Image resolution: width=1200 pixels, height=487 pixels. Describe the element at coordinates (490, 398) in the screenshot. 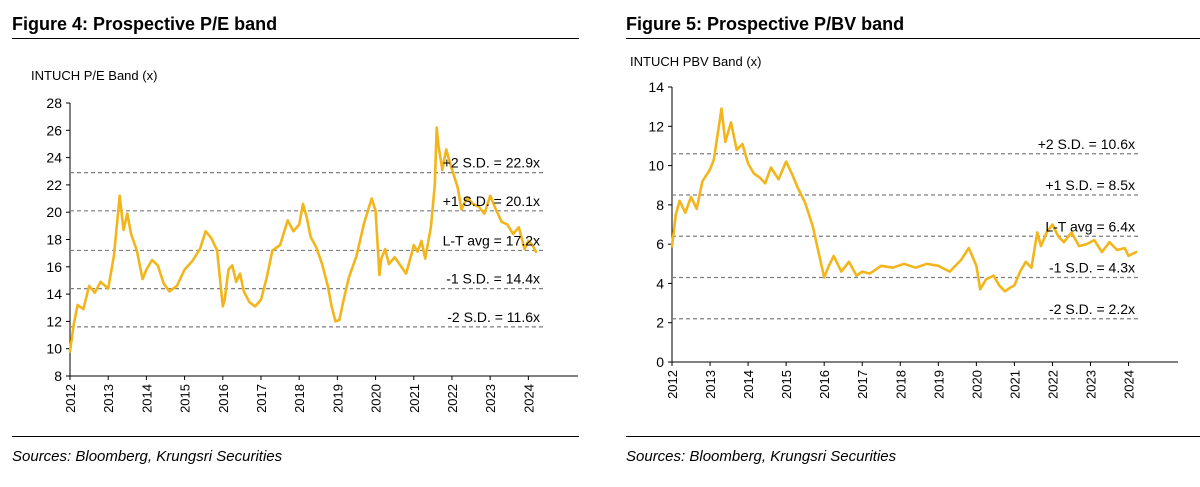

I see `chart-0-x-tick-label: 2023` at that location.